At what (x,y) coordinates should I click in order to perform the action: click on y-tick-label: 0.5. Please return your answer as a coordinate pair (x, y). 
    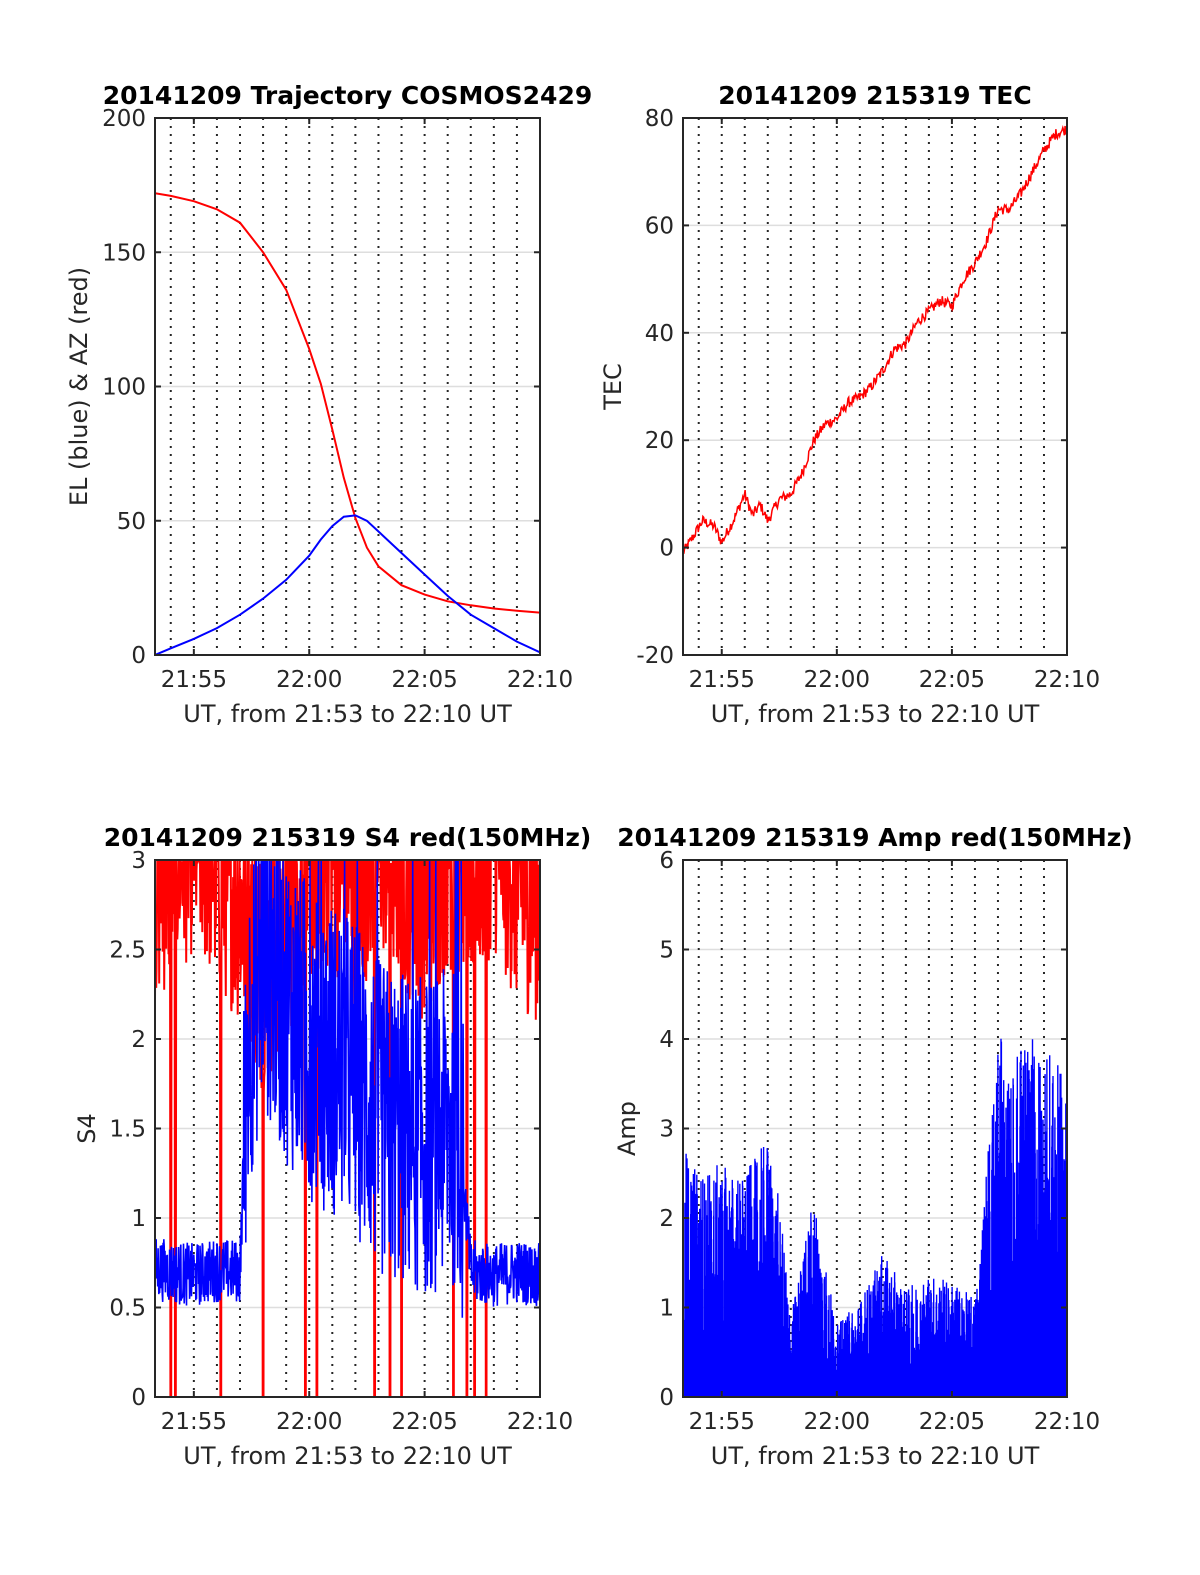
    Looking at the image, I should click on (127, 1309).